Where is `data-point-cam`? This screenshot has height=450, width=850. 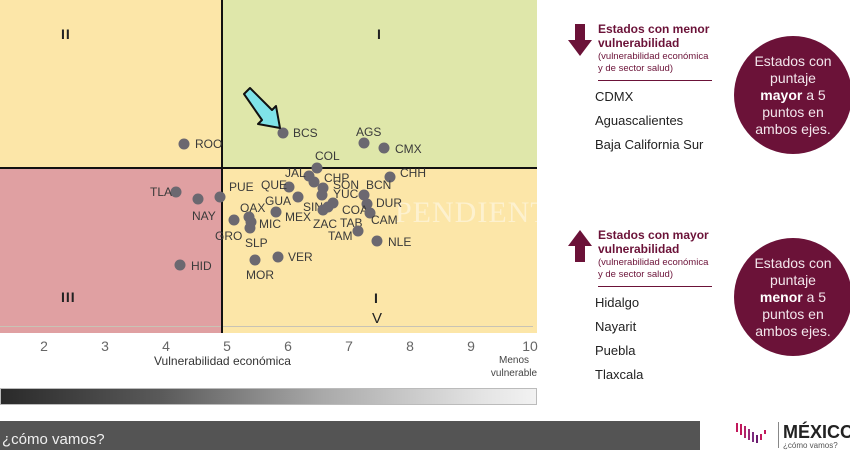
data-point-cam is located at coordinates (370, 213).